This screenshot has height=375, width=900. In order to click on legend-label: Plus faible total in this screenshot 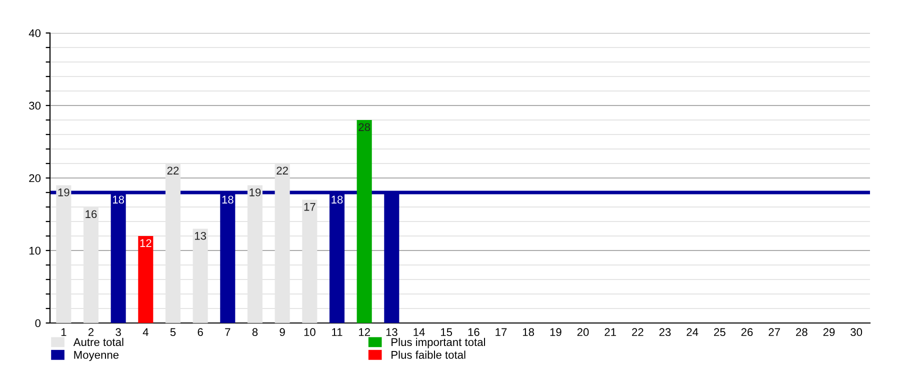, I will do `click(429, 354)`.